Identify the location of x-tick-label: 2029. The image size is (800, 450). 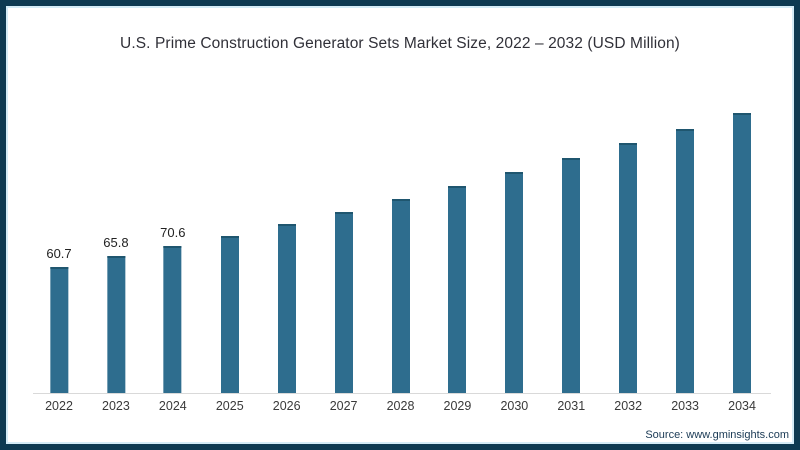
(457, 406).